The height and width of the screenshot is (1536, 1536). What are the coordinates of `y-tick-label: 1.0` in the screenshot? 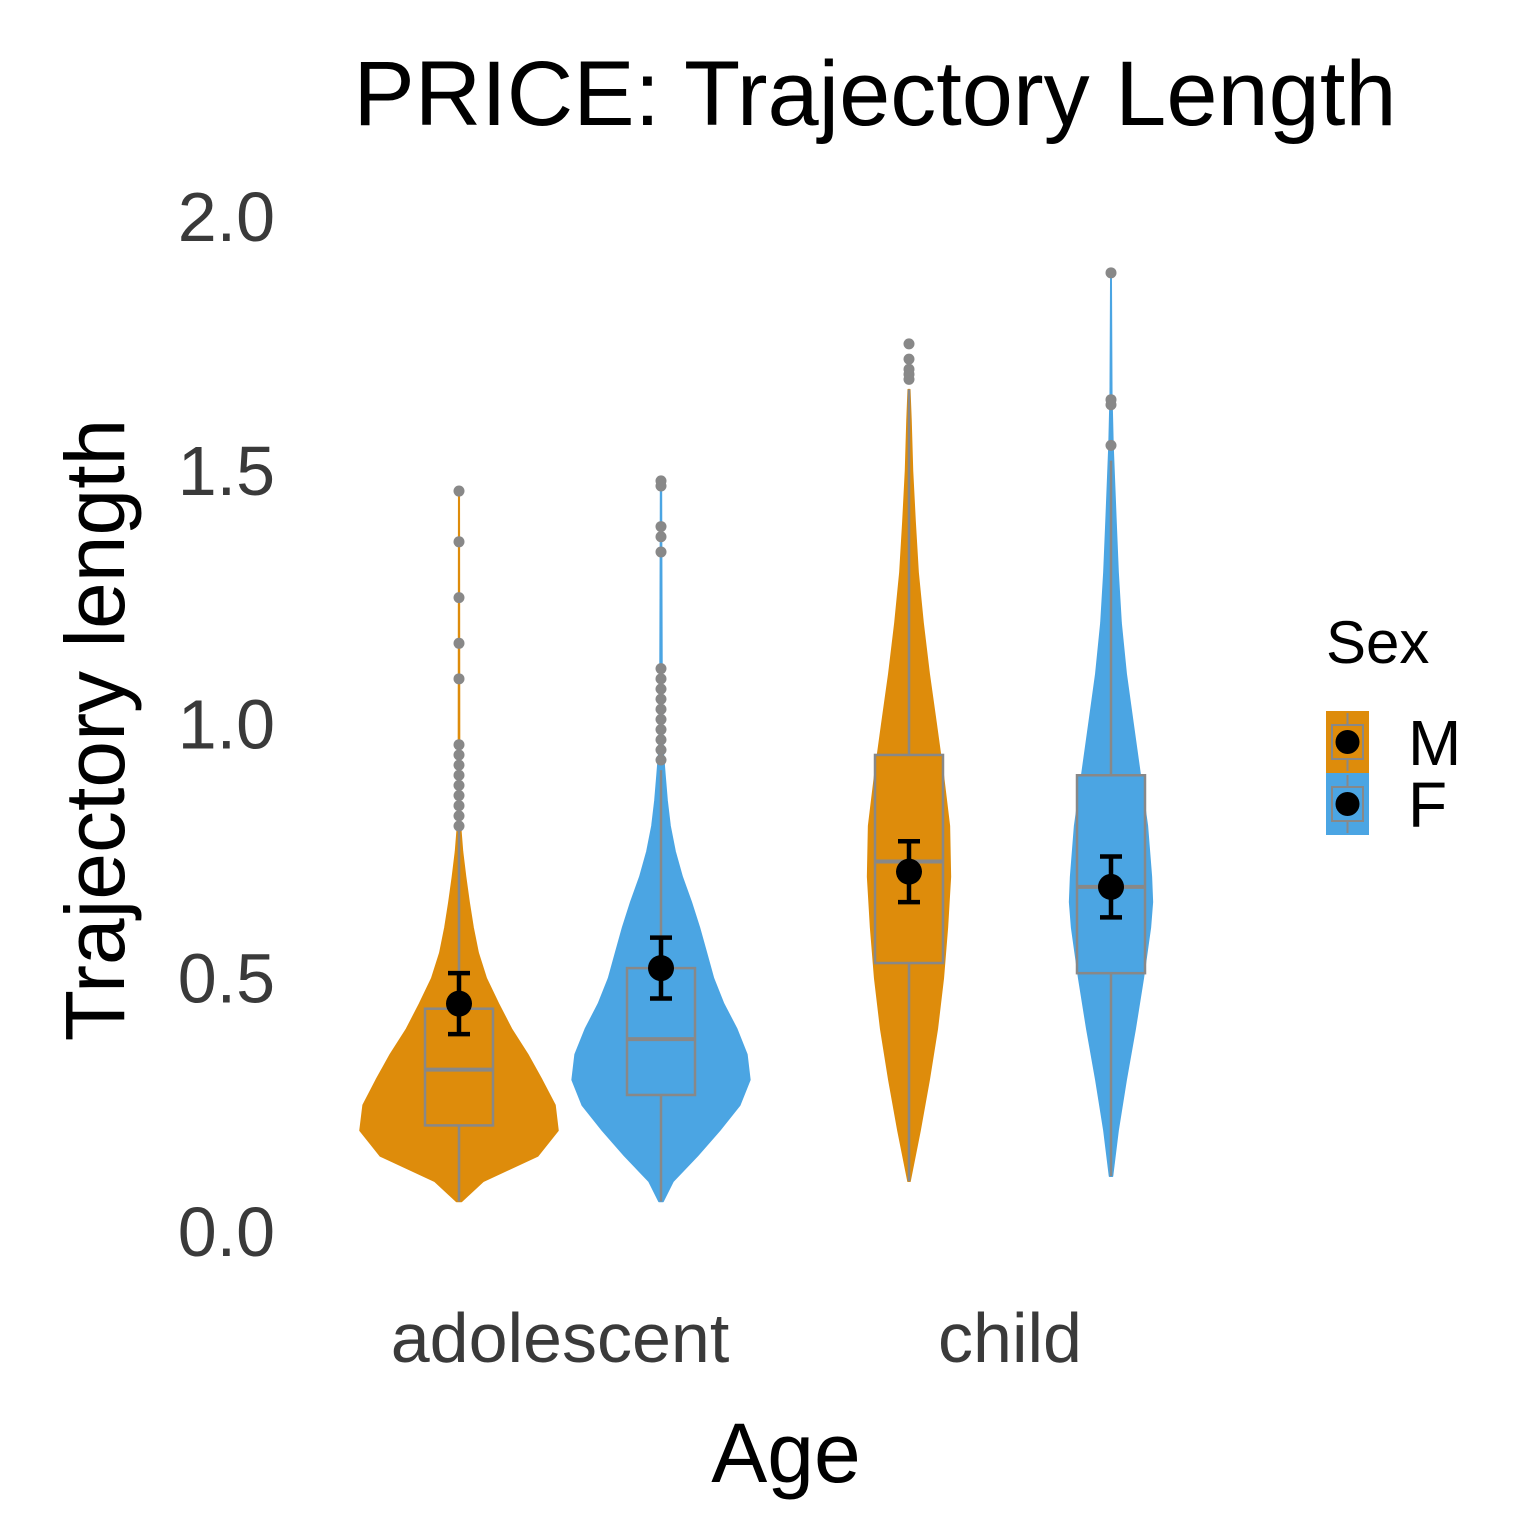 It's located at (226, 725).